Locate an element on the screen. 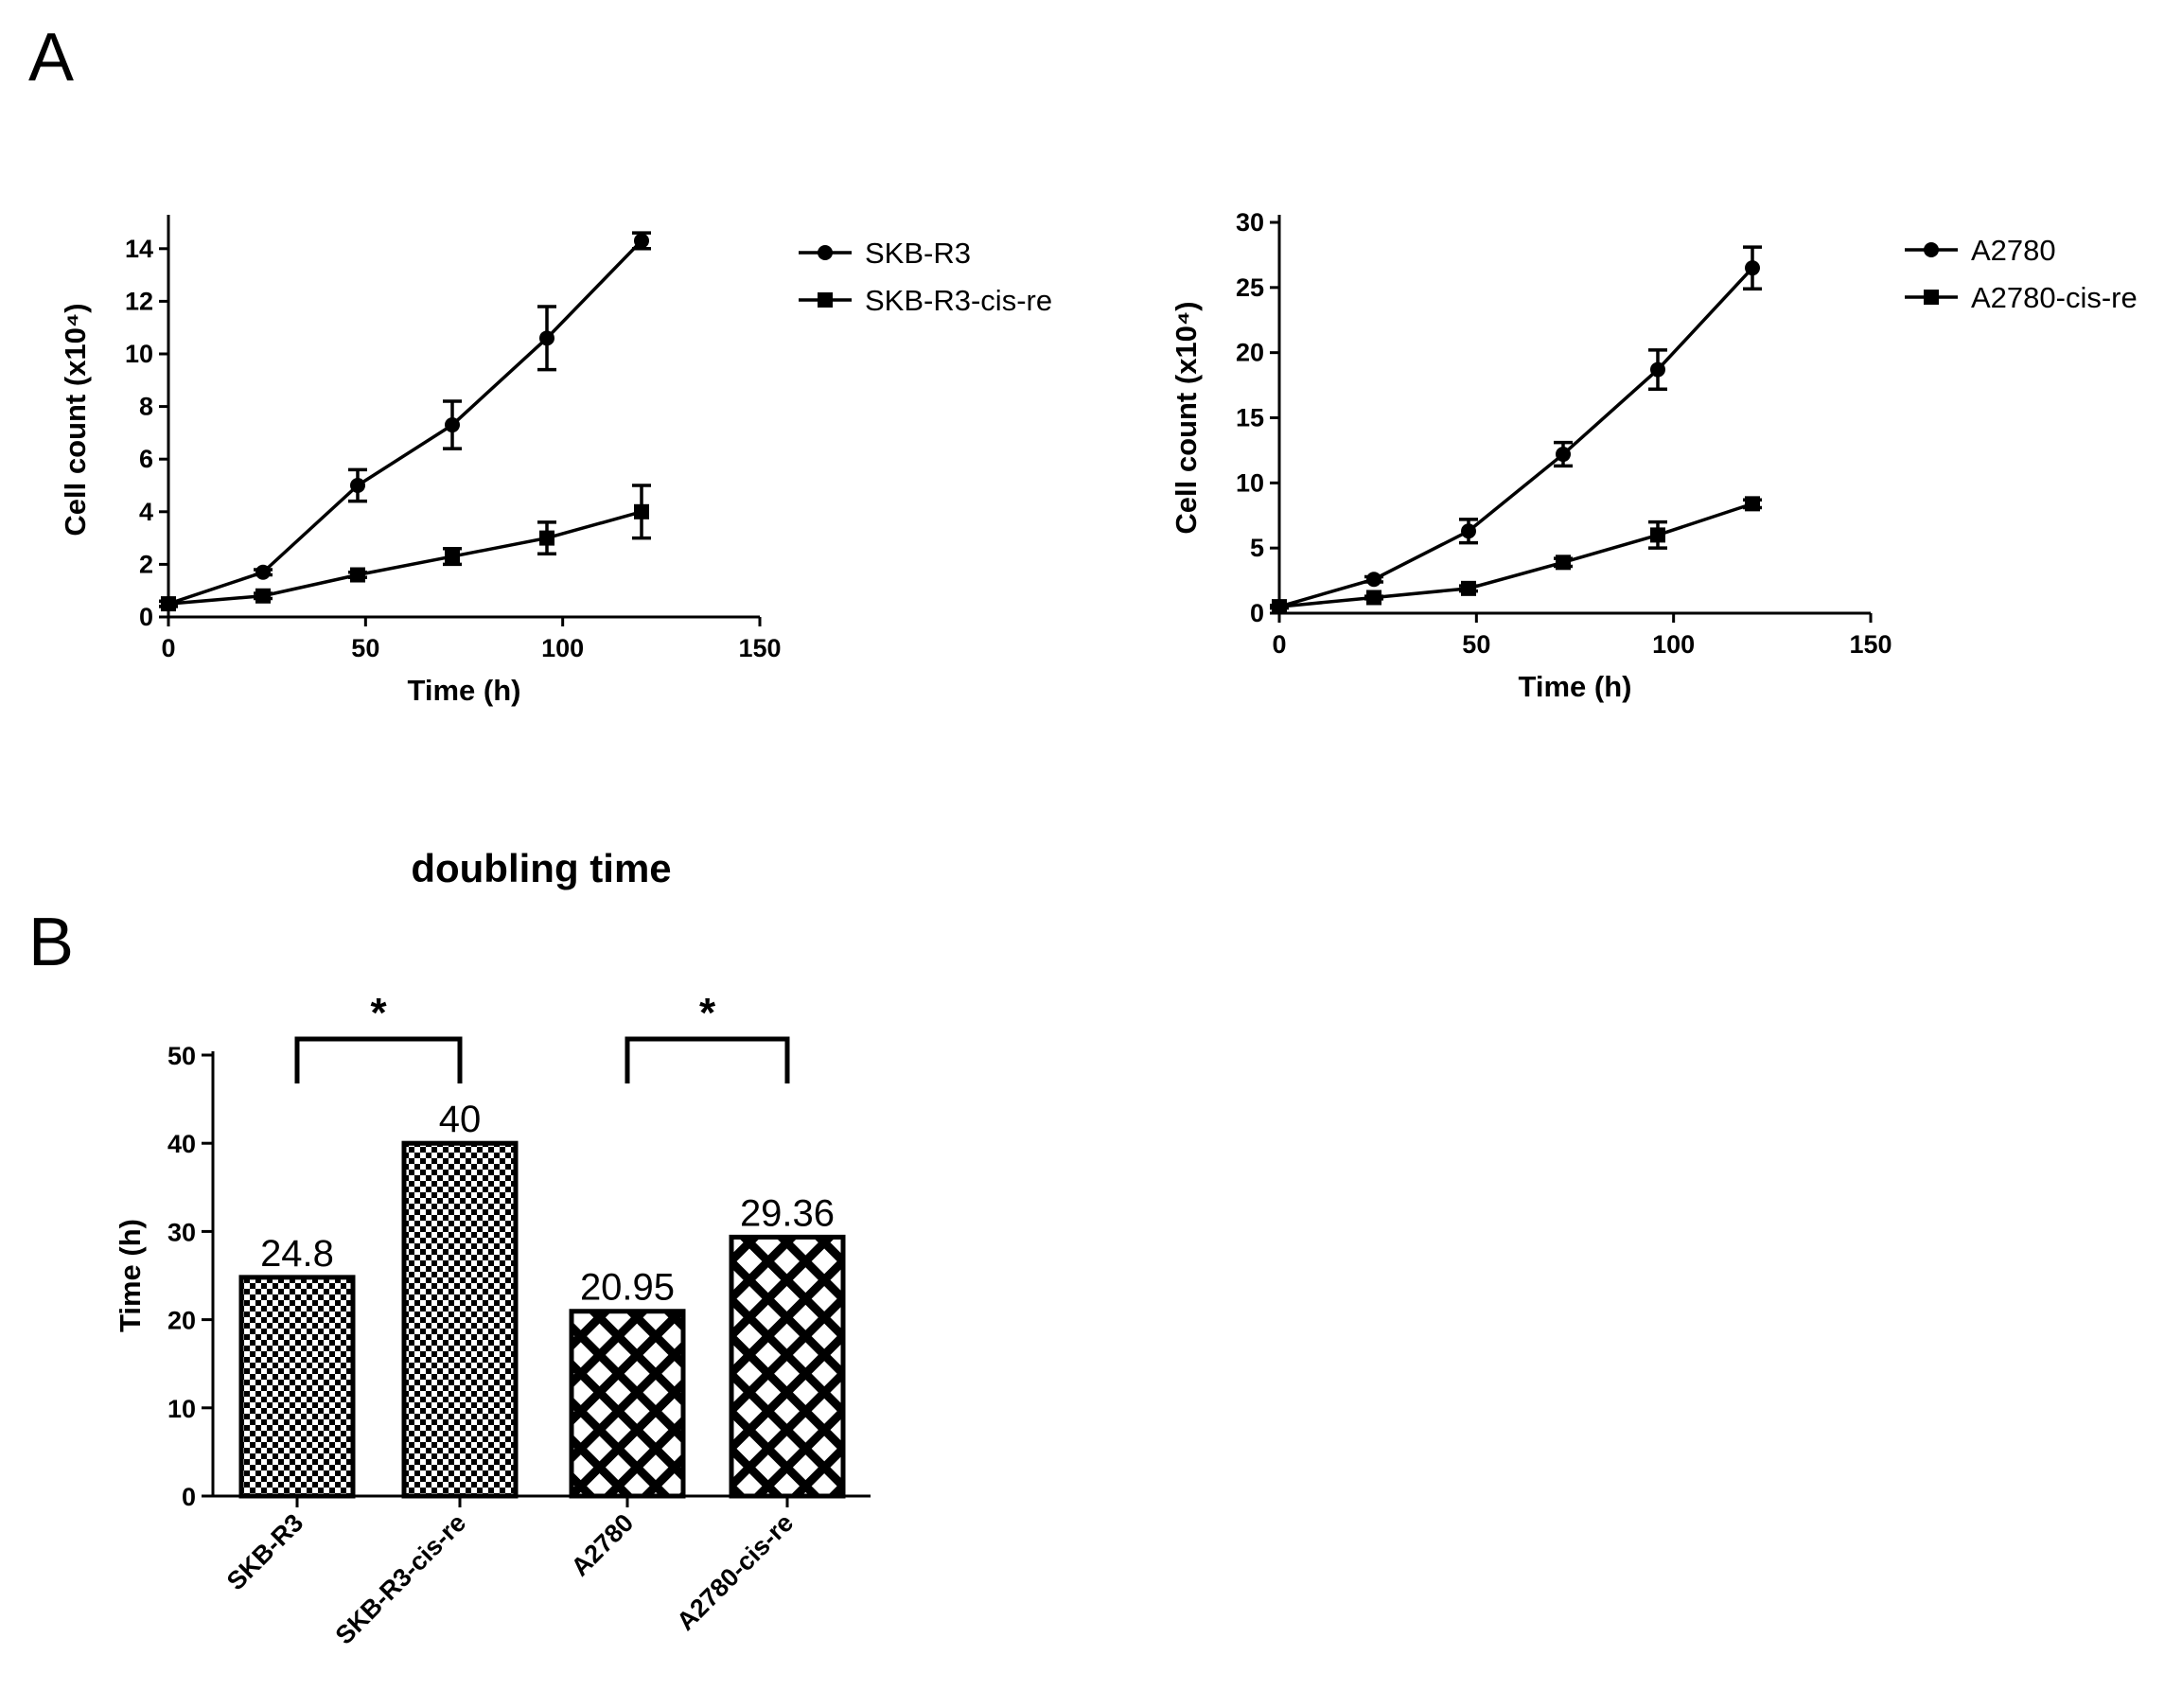 The height and width of the screenshot is (1708, 2182). y-tick-label: 4 is located at coordinates (146, 512).